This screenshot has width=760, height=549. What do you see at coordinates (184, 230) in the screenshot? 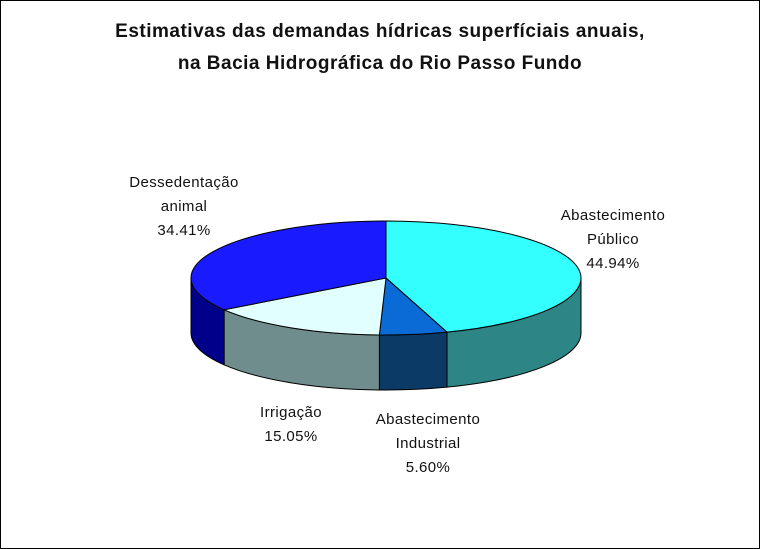
I see `value-label: 34.41%` at bounding box center [184, 230].